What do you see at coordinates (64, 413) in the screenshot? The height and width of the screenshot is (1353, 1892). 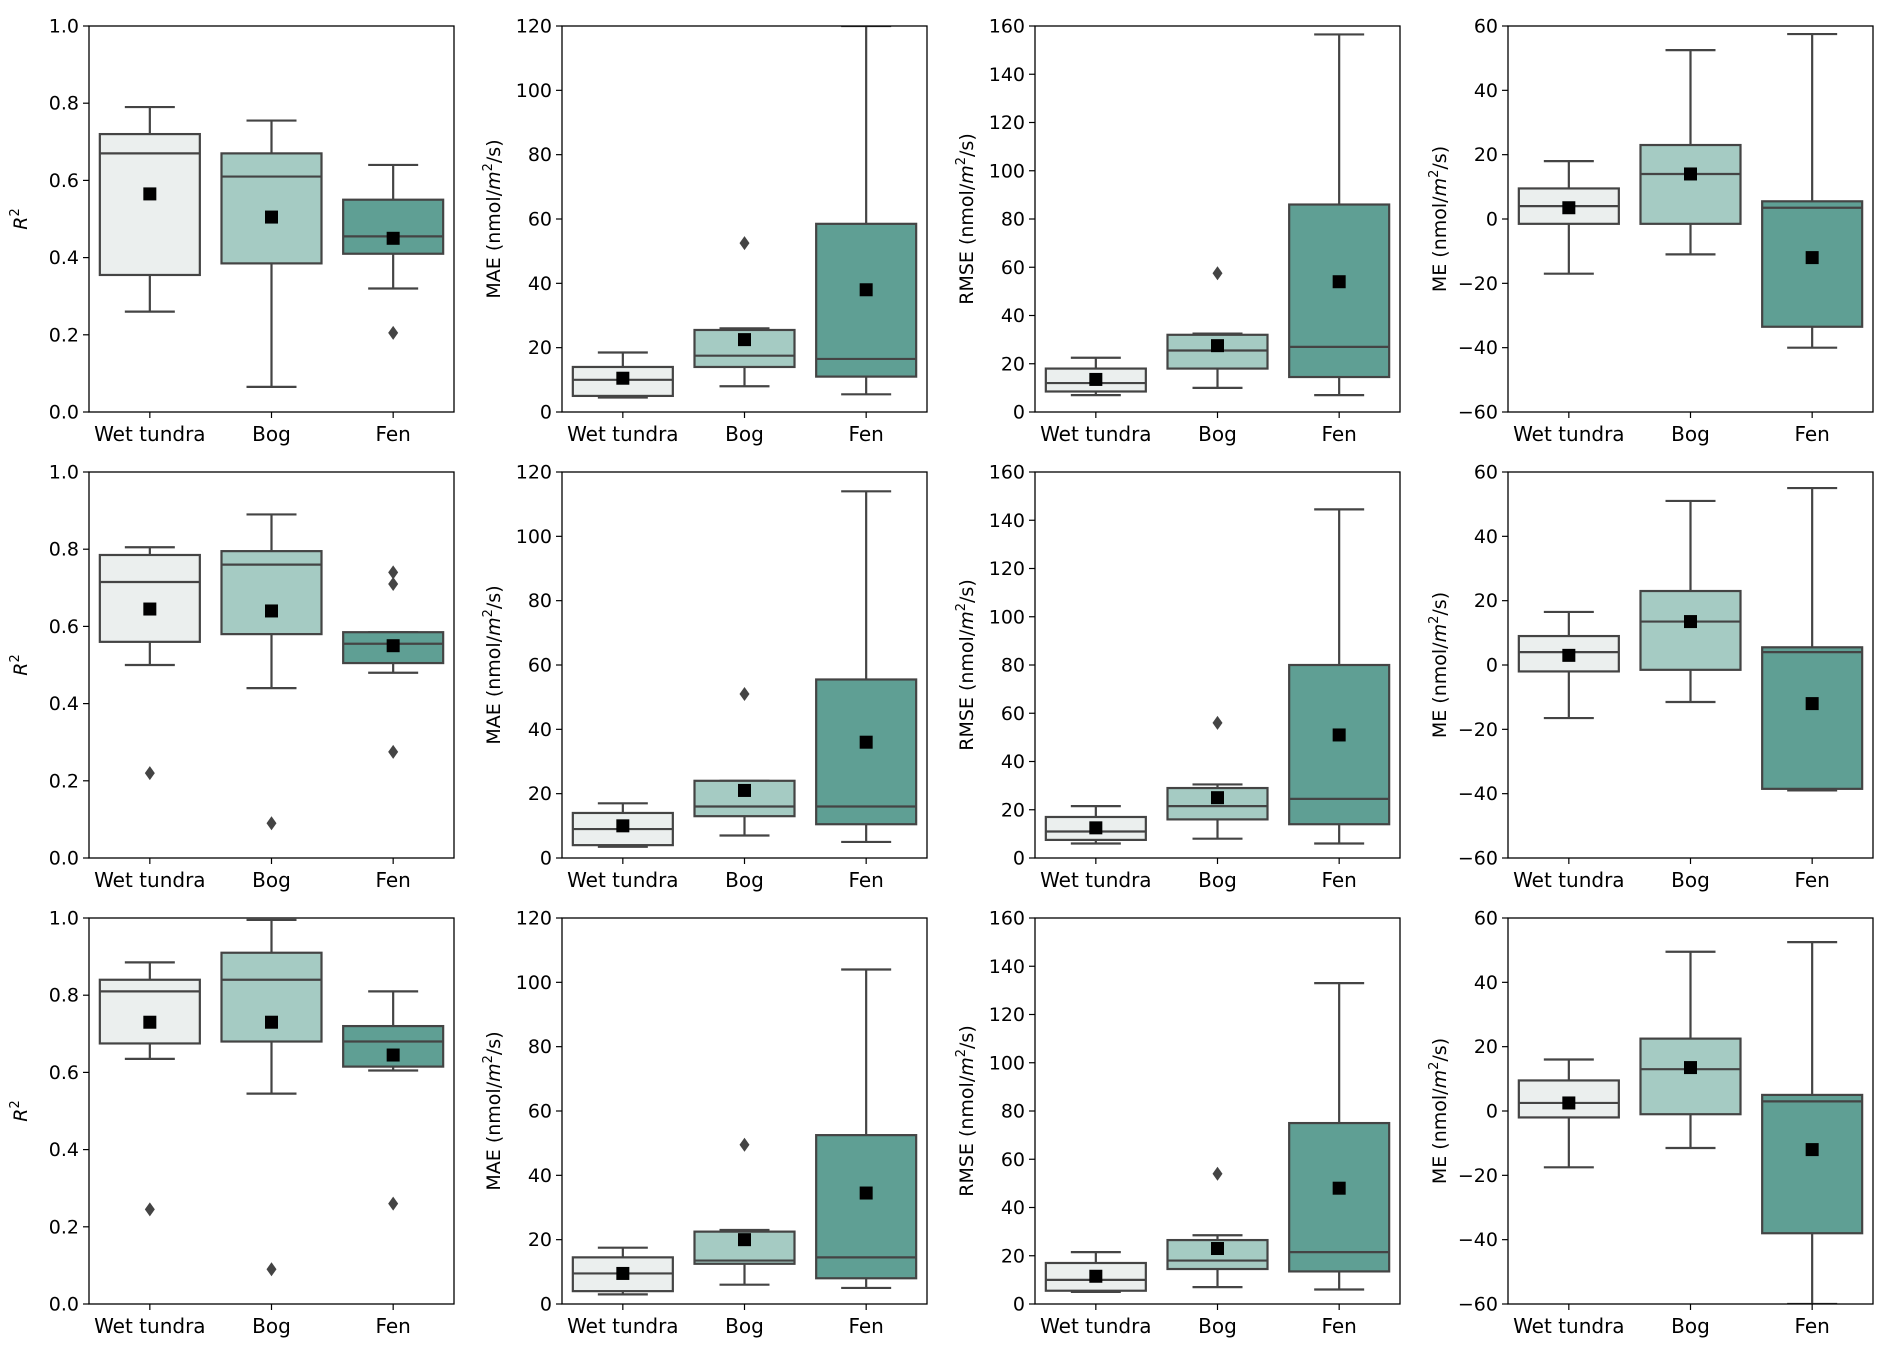 I see `y-tick-label: 0.0` at bounding box center [64, 413].